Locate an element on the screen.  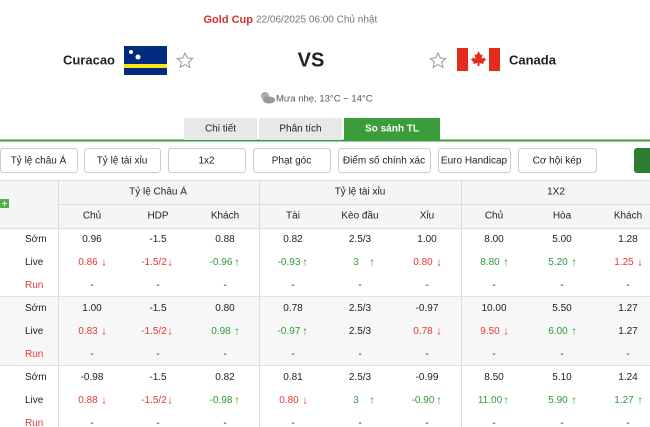
odds-value: -0.93 is located at coordinates (289, 262).